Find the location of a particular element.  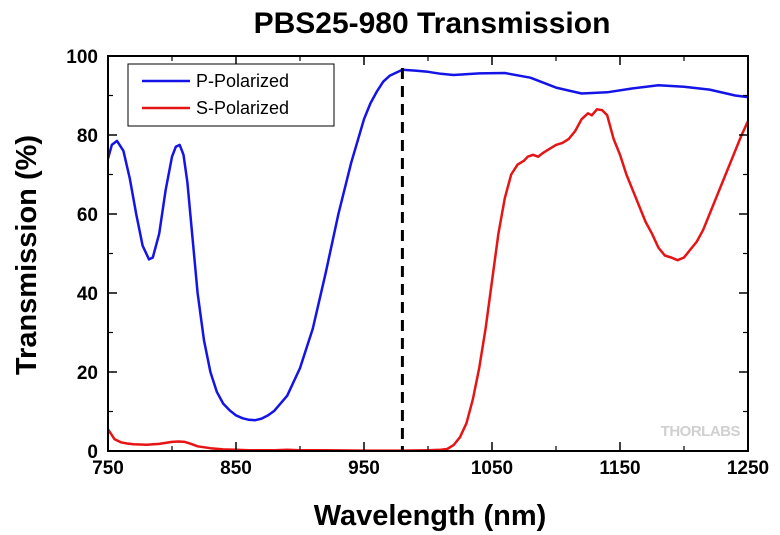

y-tick-label: 0 is located at coordinates (92, 452).